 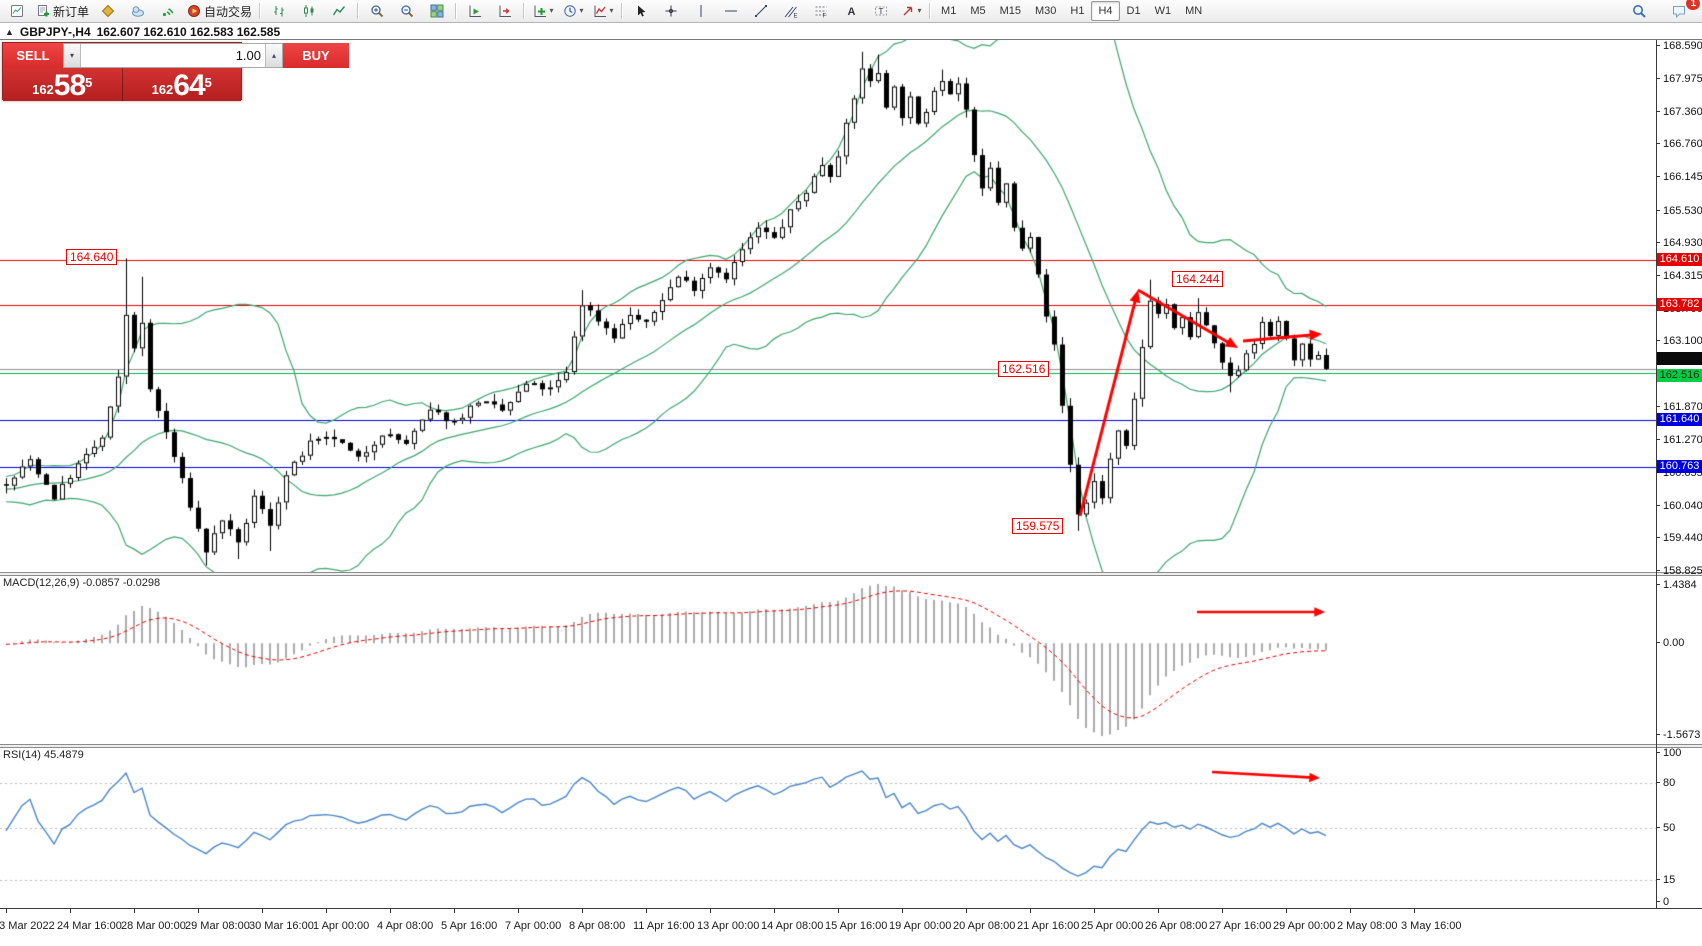 I want to click on cursor-button, so click(x=641, y=11).